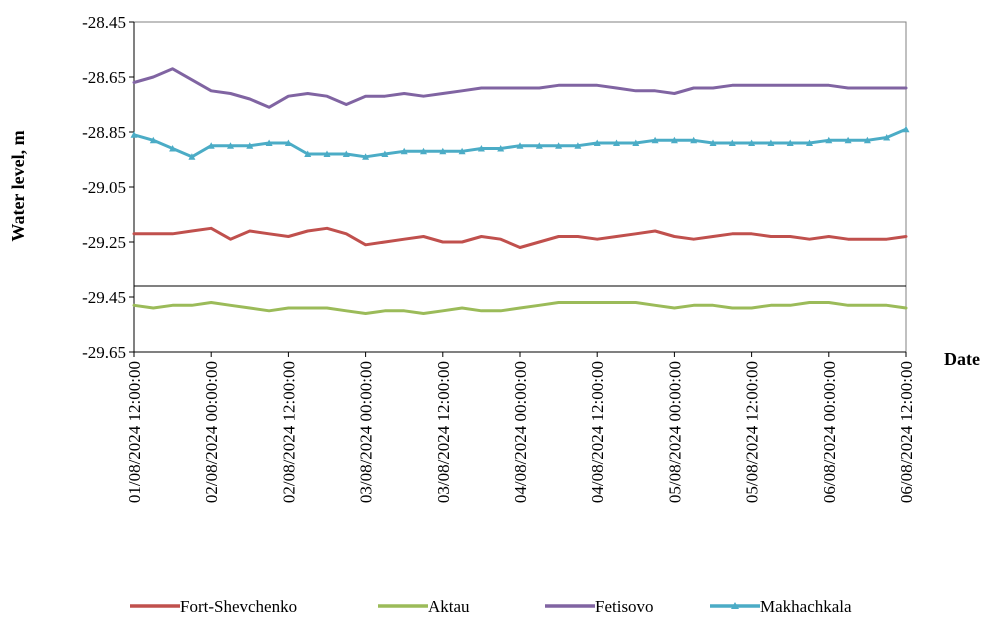  I want to click on legend-item: Makhachkala, so click(781, 606).